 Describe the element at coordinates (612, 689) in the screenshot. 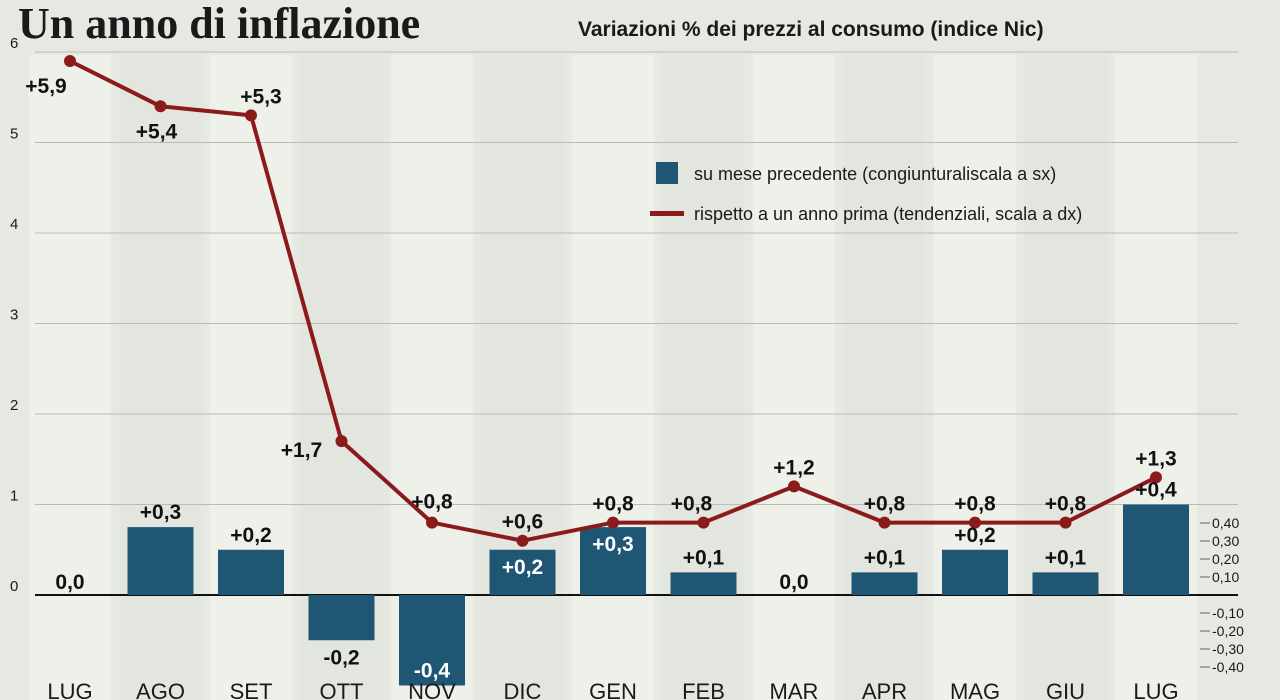

I see `x-axis-labels: LUG AGO SET OTT NOV DIC GEN FEB MAR APR MAG GIU LUG` at that location.